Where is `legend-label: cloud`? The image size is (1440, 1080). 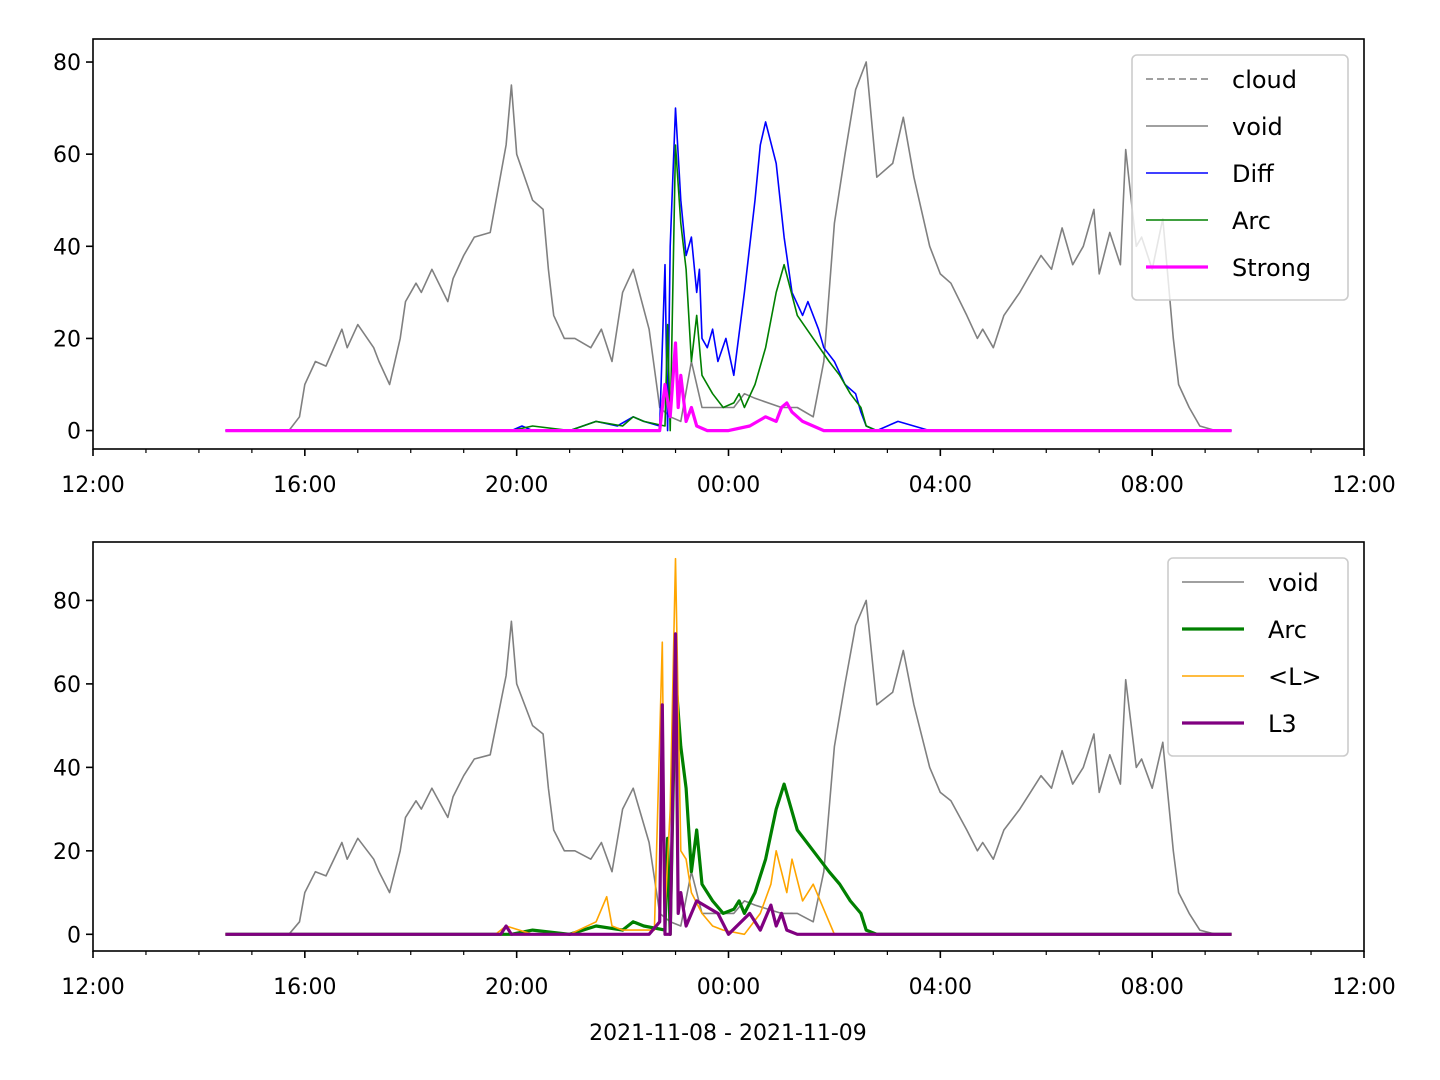
legend-label: cloud is located at coordinates (1264, 80).